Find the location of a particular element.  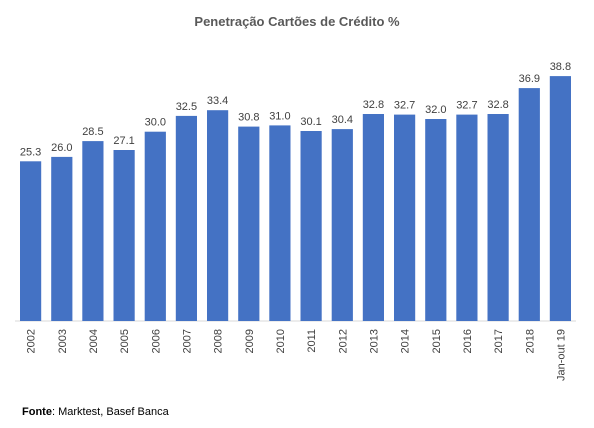

x-tick-label: 2006 is located at coordinates (156, 341).